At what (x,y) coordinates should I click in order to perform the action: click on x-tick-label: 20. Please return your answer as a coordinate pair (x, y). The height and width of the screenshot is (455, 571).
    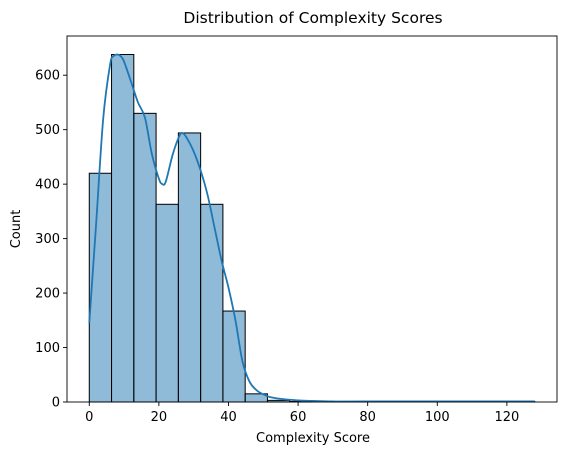
    Looking at the image, I should click on (159, 417).